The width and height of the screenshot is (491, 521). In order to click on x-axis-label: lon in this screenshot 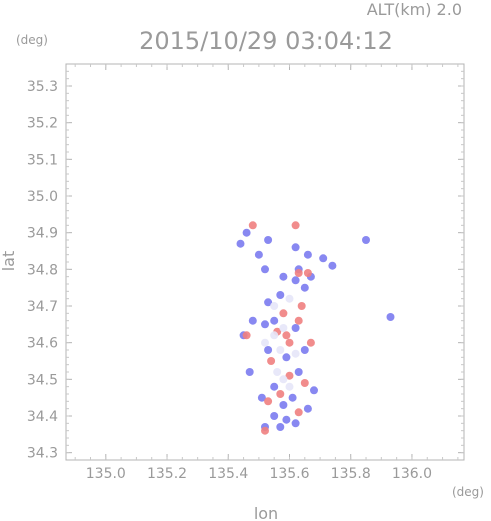, I will do `click(266, 512)`.